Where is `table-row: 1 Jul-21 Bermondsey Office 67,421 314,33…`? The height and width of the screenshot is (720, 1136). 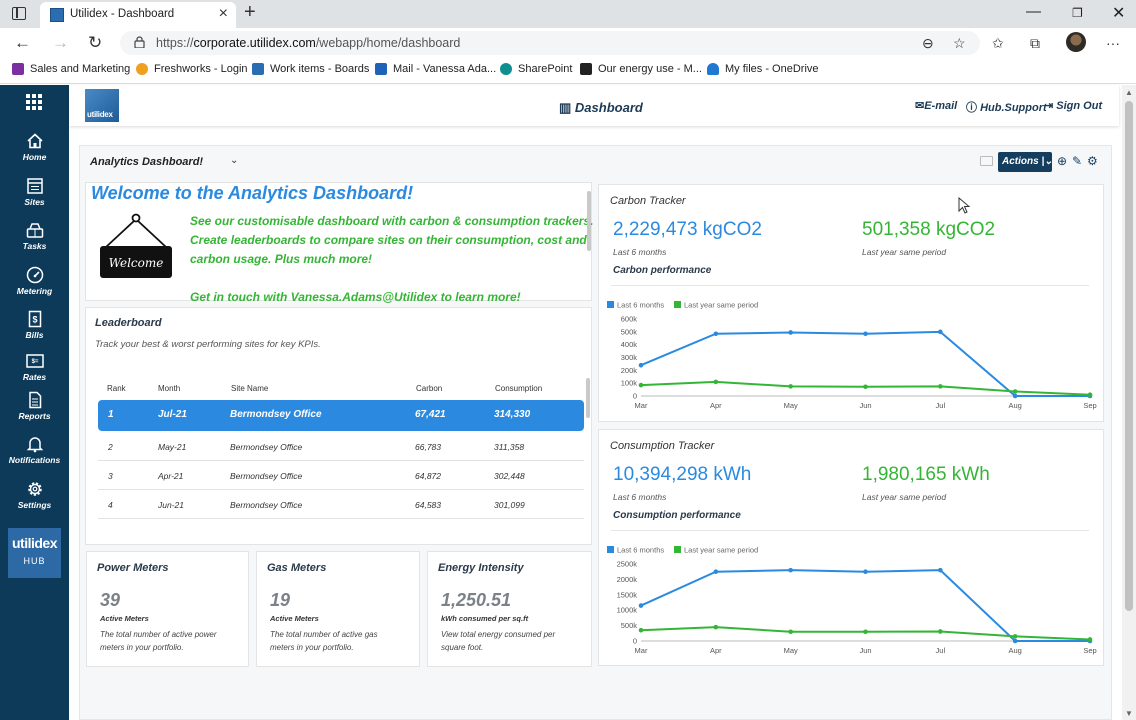
table-row: 1 Jul-21 Bermondsey Office 67,421 314,33… is located at coordinates (341, 415).